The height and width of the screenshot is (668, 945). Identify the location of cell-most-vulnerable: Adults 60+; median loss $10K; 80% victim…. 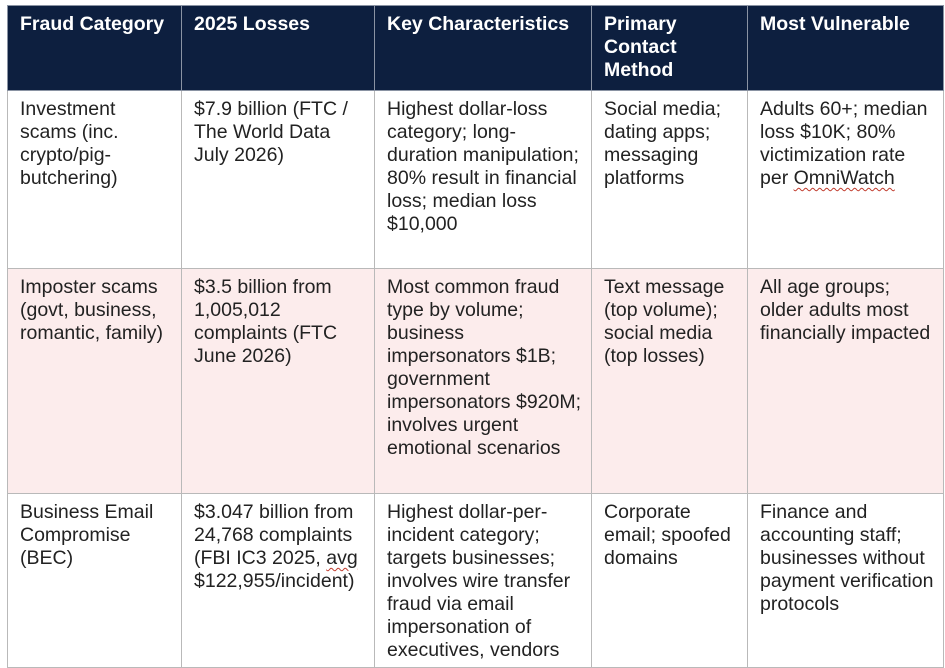
(845, 179).